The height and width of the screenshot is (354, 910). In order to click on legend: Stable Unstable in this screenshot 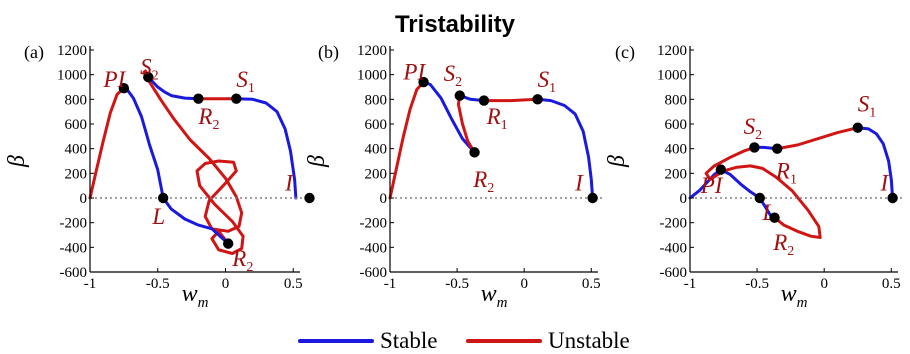, I will do `click(464, 340)`.